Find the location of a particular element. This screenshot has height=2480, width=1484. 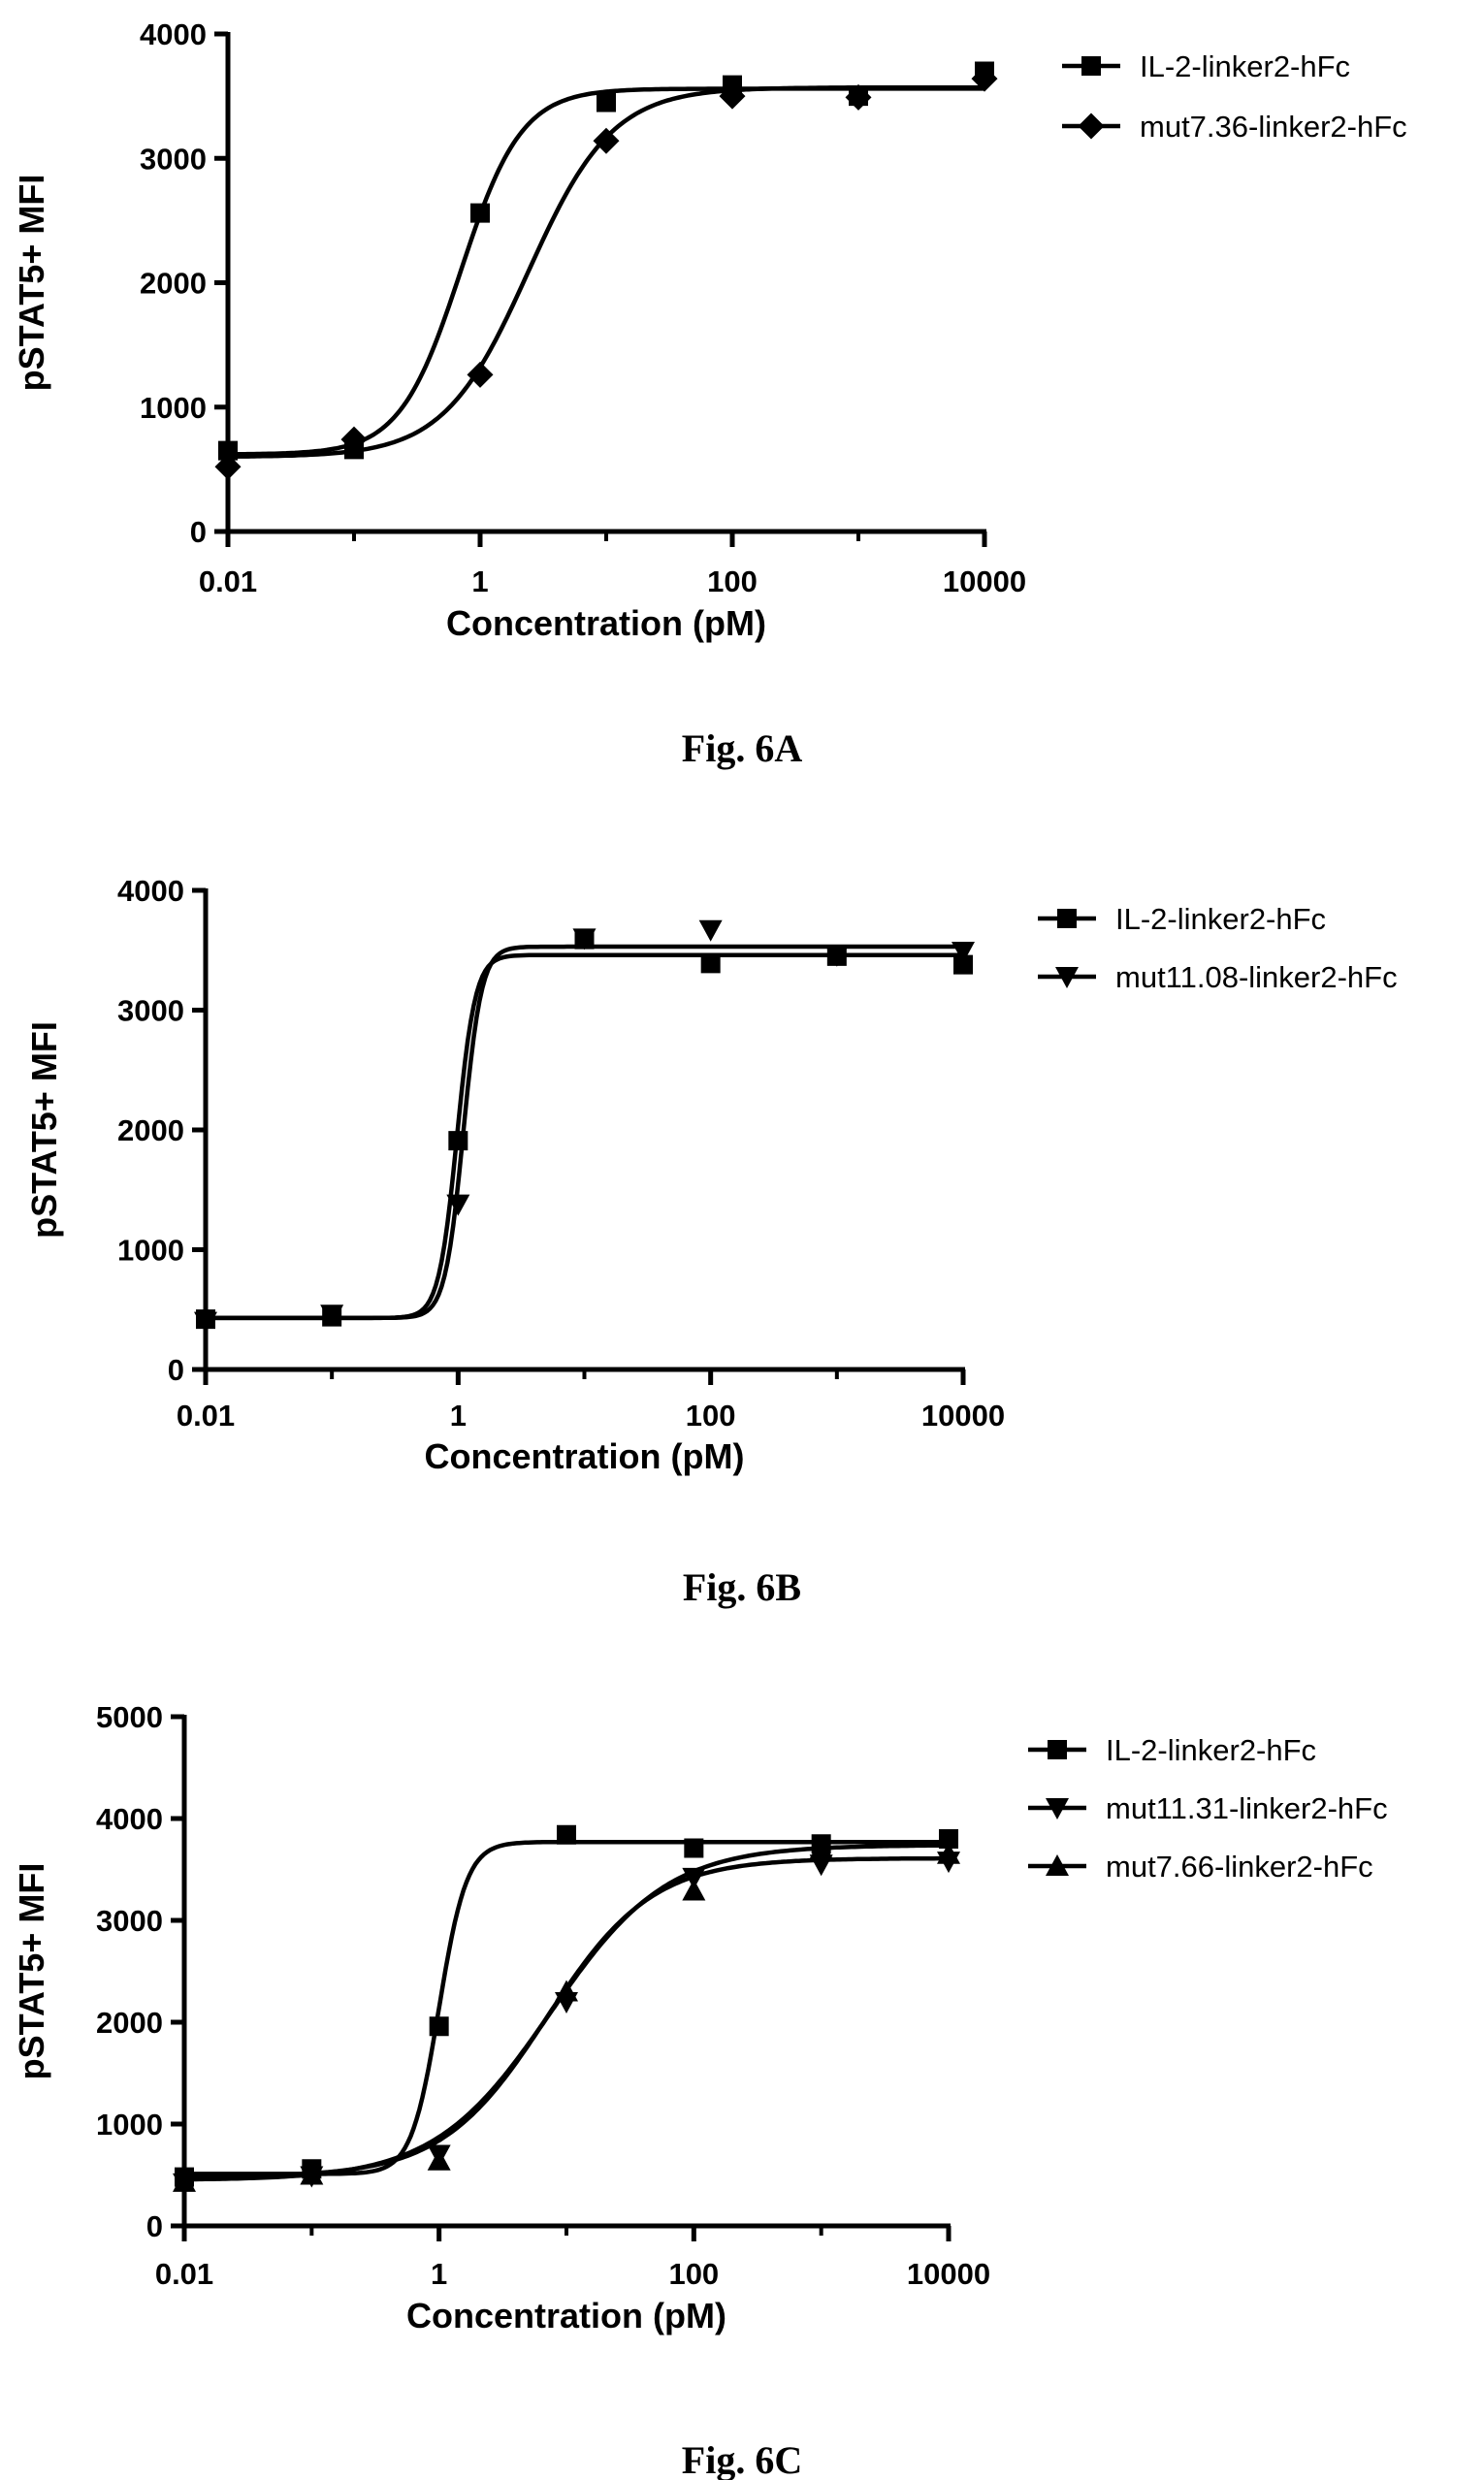

legend-marker-diamond is located at coordinates (1091, 127).